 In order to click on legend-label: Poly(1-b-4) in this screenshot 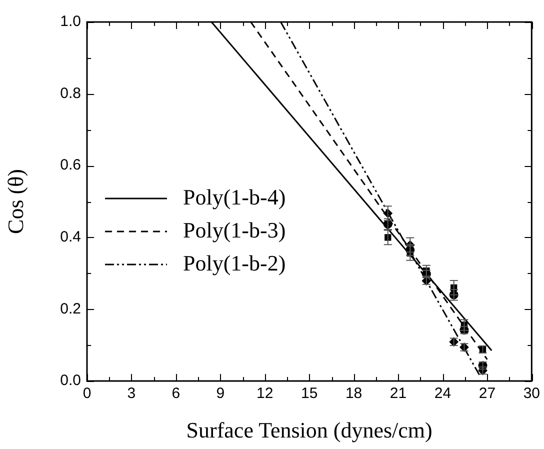, I will do `click(234, 197)`.